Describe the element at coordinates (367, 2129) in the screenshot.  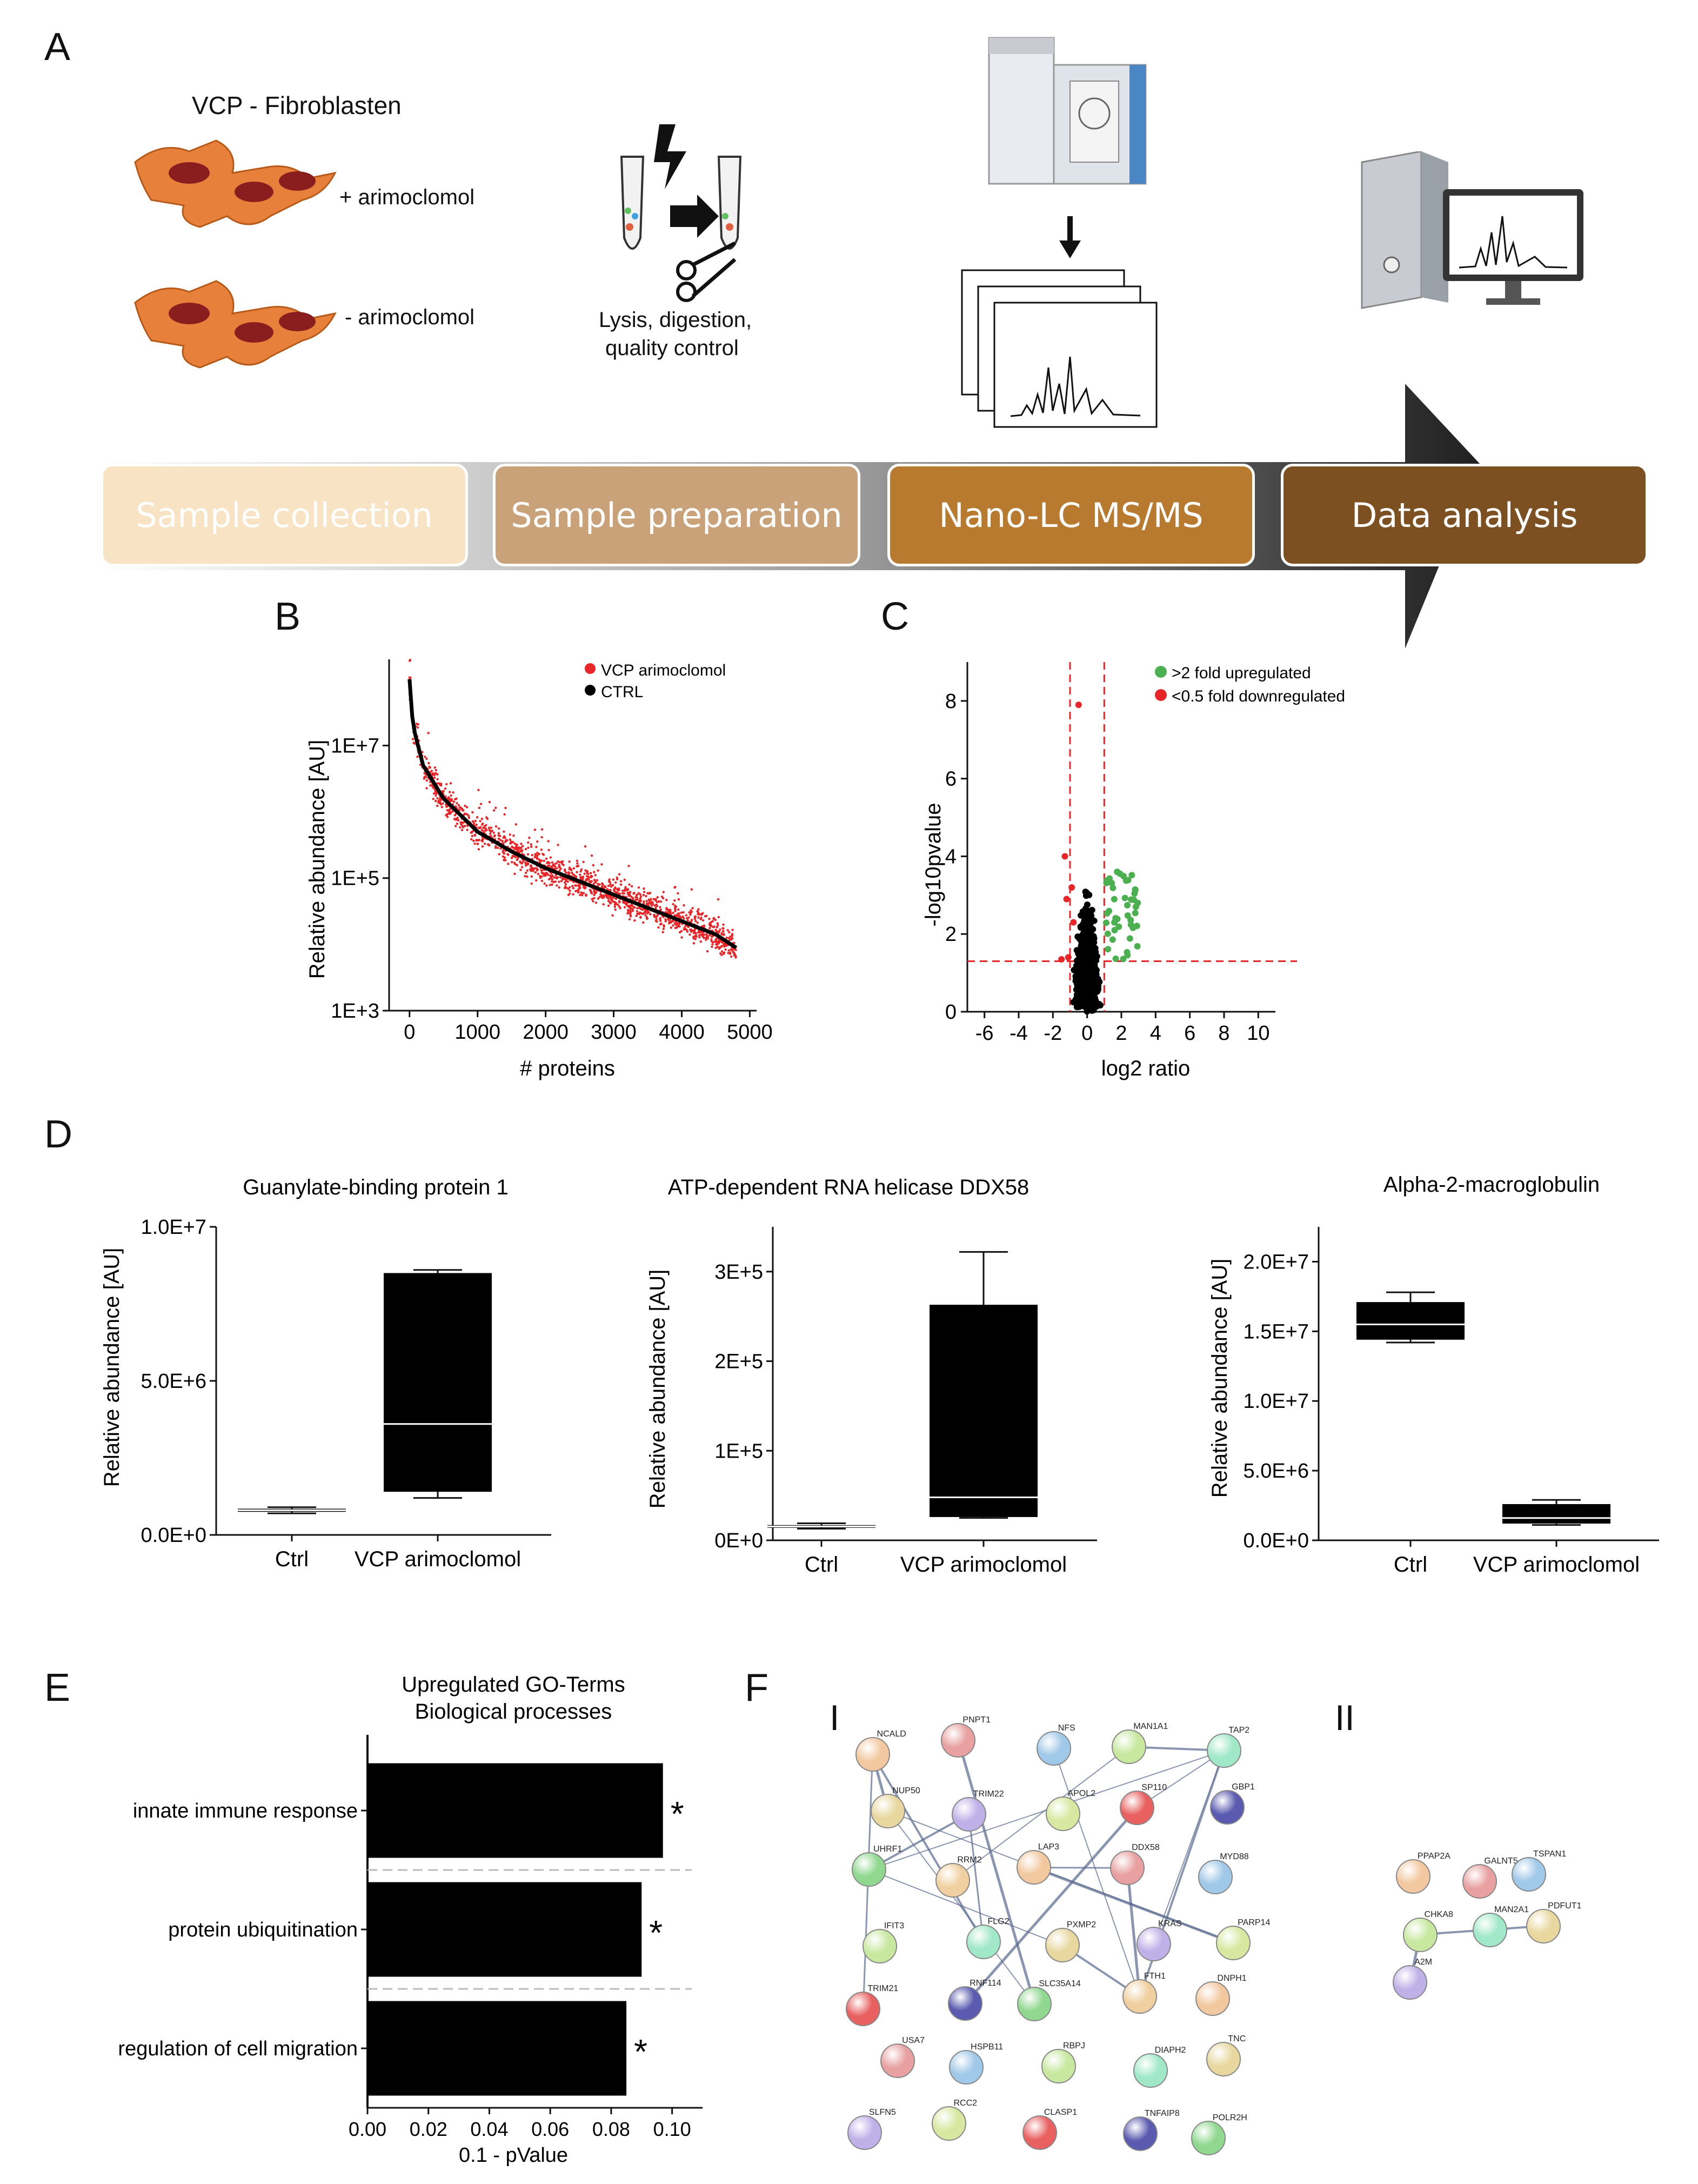
I see `x-tick-label: 0.00` at that location.